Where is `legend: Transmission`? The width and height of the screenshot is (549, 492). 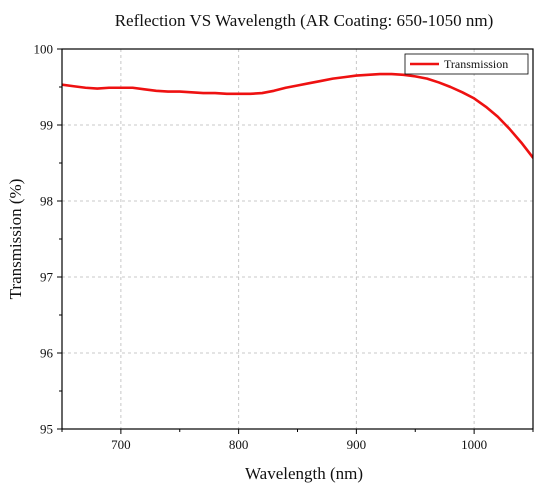 legend: Transmission is located at coordinates (466, 64).